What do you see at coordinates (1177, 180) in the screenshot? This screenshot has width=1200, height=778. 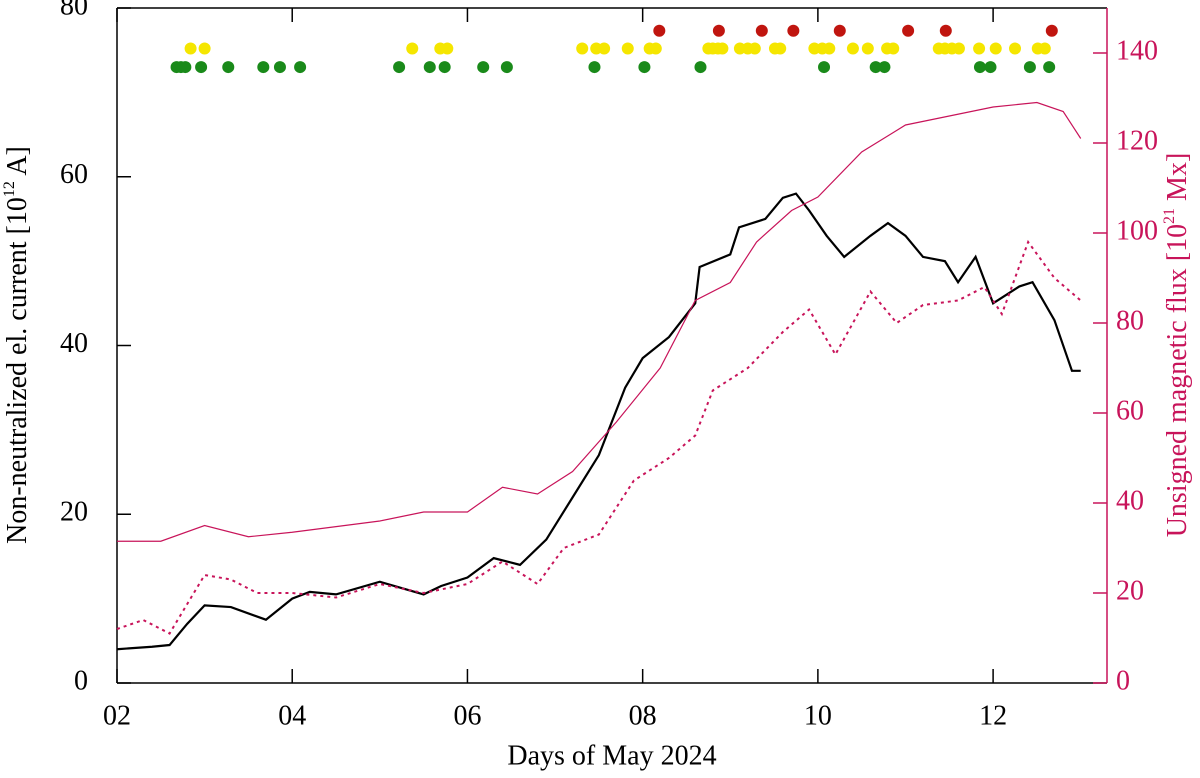 I see `y2-axis-label-part: Mx]` at bounding box center [1177, 180].